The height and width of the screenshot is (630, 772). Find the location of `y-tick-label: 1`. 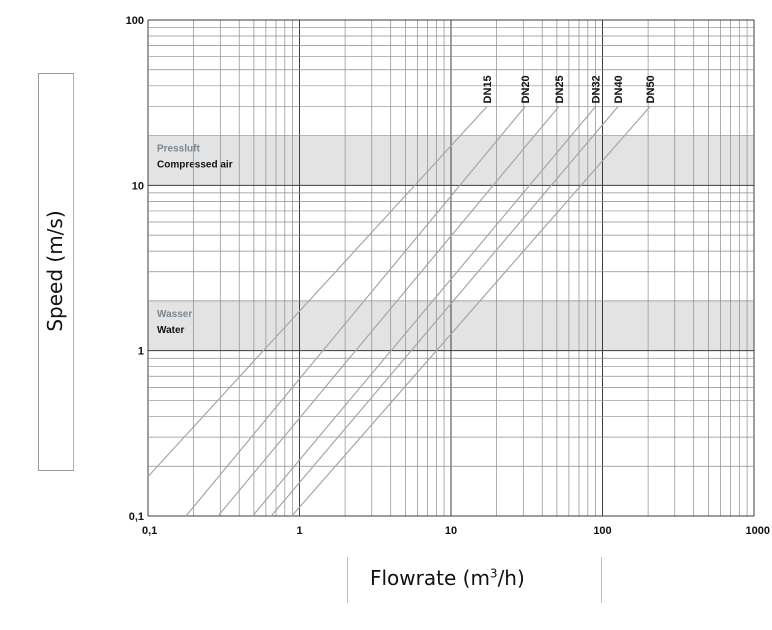

y-tick-label: 1 is located at coordinates (141, 352).